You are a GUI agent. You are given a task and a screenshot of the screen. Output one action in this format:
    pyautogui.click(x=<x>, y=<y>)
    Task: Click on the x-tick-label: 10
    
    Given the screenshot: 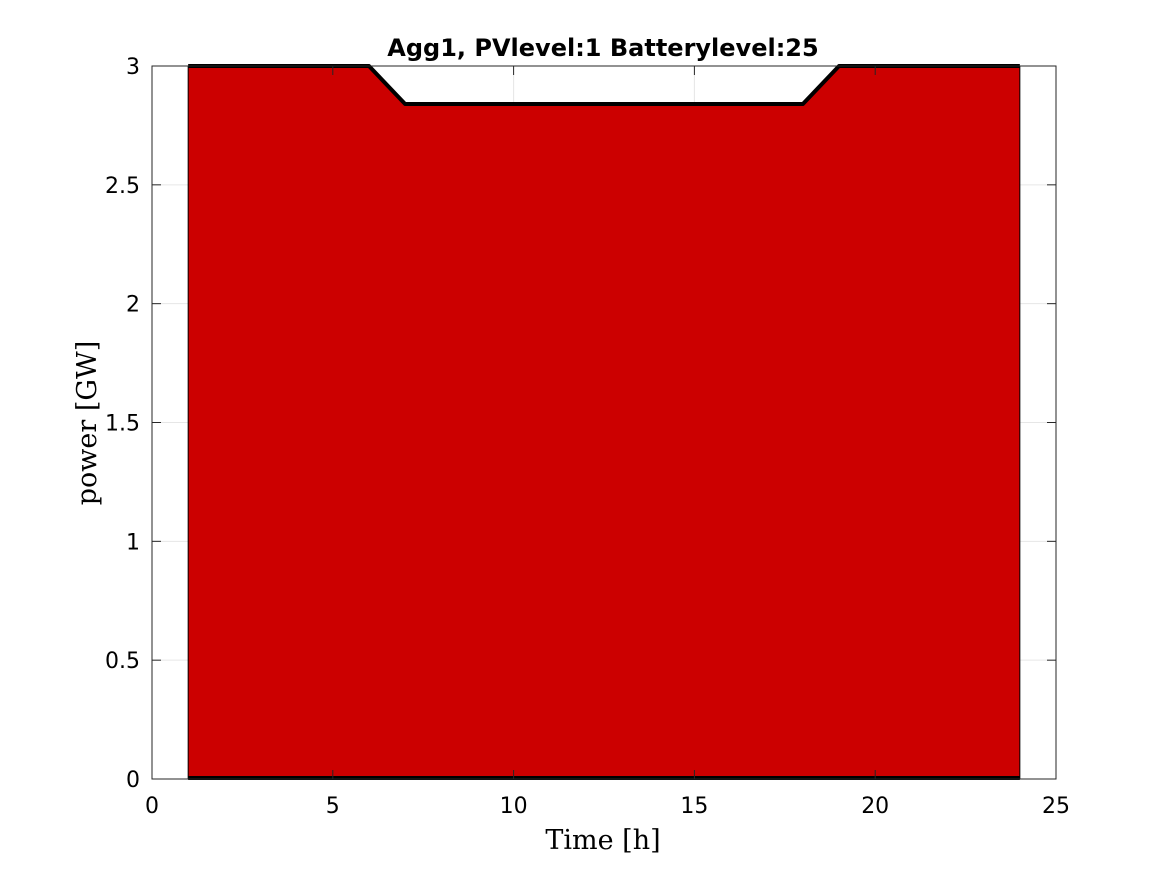 What is the action you would take?
    pyautogui.click(x=514, y=806)
    